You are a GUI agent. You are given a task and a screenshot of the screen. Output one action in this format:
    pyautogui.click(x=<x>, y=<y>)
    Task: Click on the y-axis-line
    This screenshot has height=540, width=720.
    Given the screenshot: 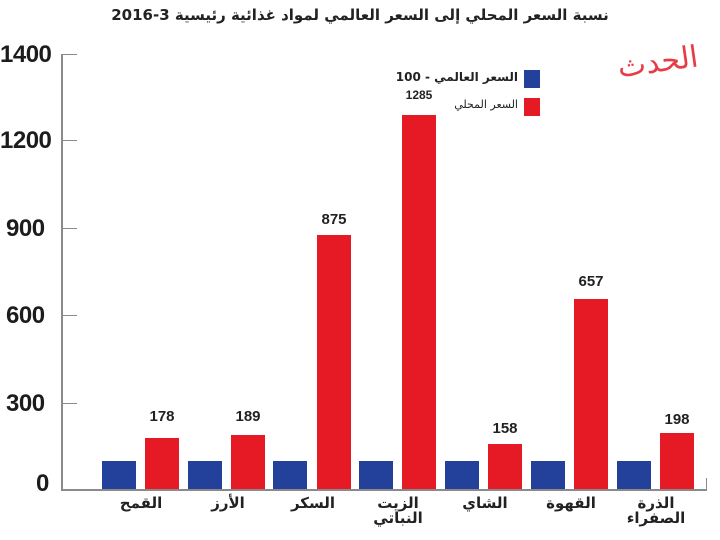 What is the action you would take?
    pyautogui.click(x=62, y=272)
    